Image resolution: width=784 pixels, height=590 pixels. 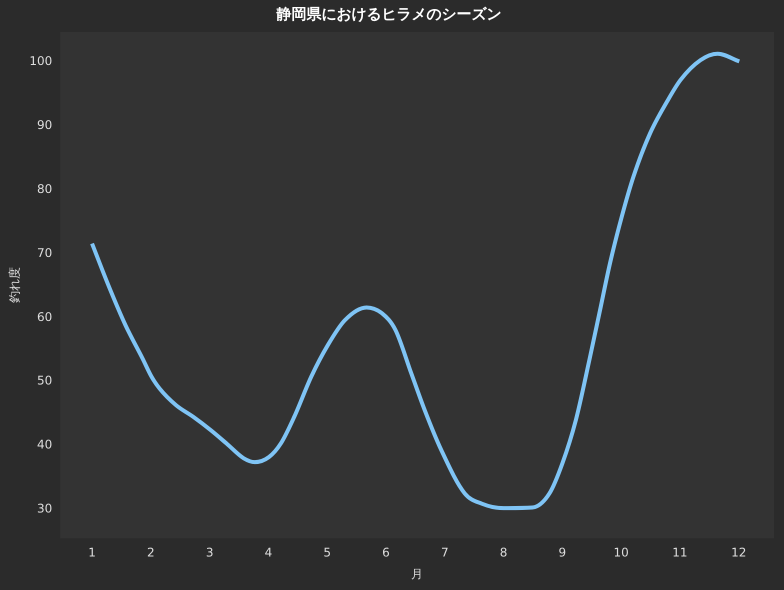 I want to click on x-tick-label: 6, so click(x=386, y=553).